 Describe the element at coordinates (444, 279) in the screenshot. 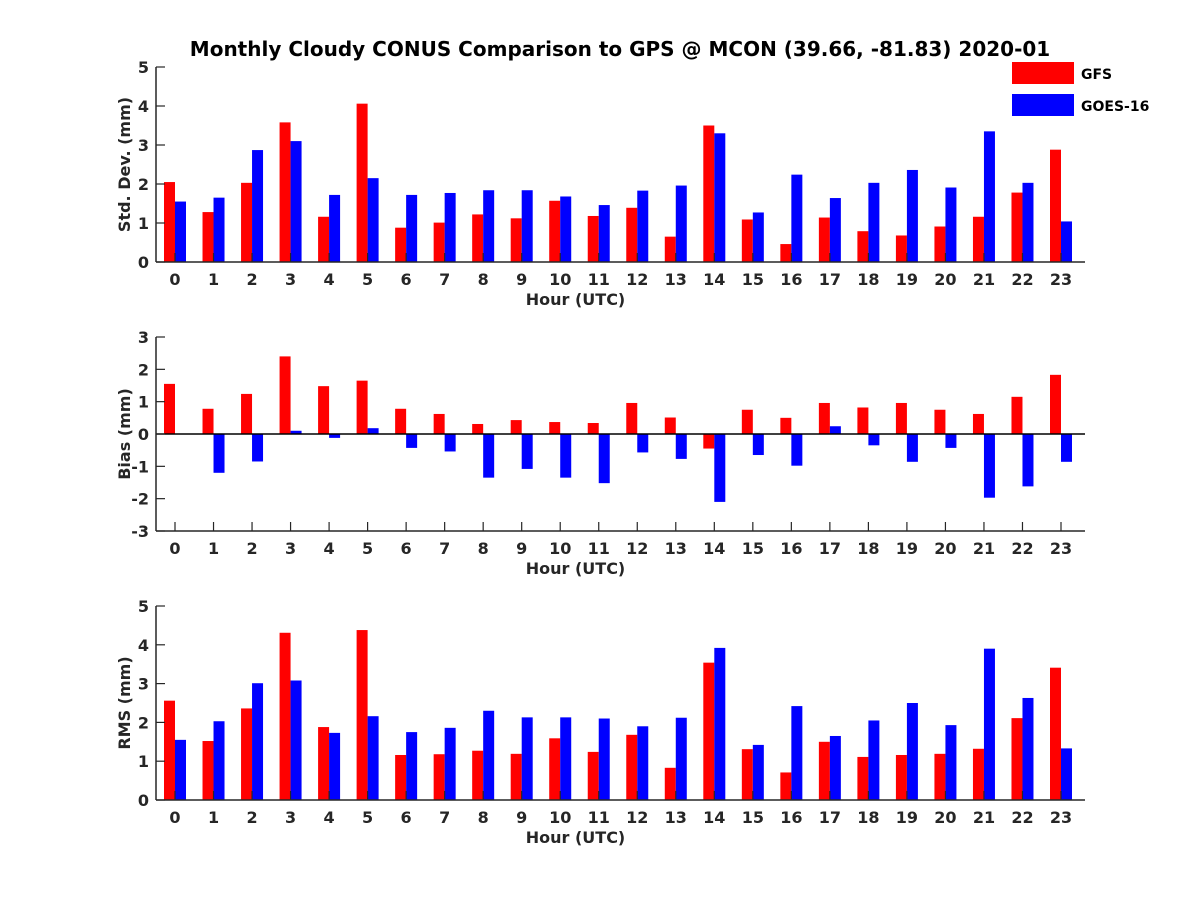

I see `x-tick-label: 7` at that location.